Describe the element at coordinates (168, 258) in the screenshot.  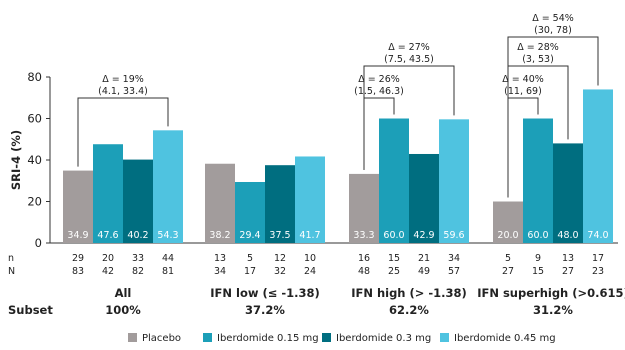
I see `n-value: 44` at that location.